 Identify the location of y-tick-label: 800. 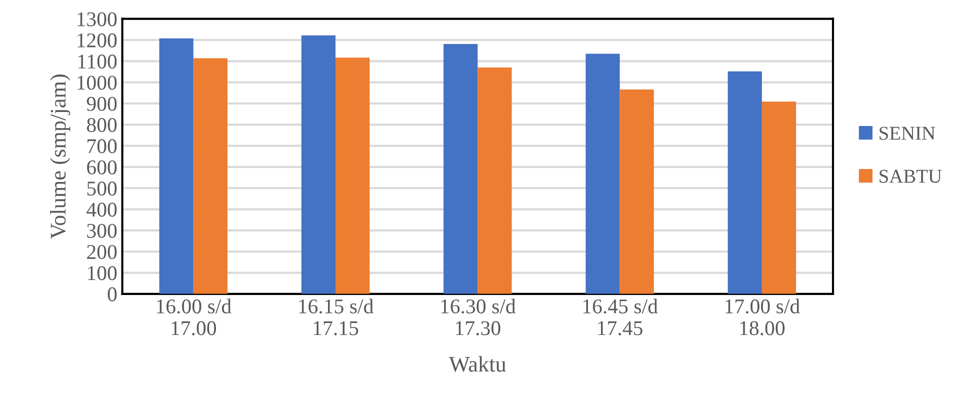
(101, 125).